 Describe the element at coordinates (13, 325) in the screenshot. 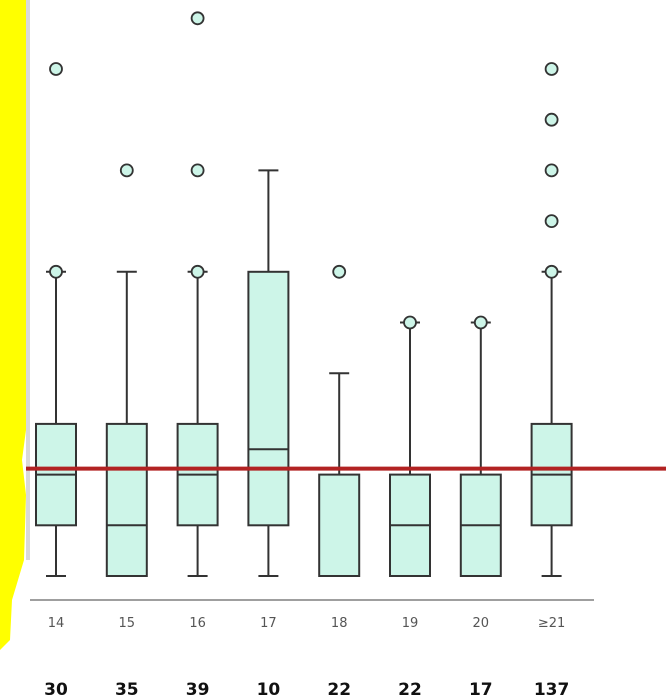

I see `sidebar-panel` at that location.